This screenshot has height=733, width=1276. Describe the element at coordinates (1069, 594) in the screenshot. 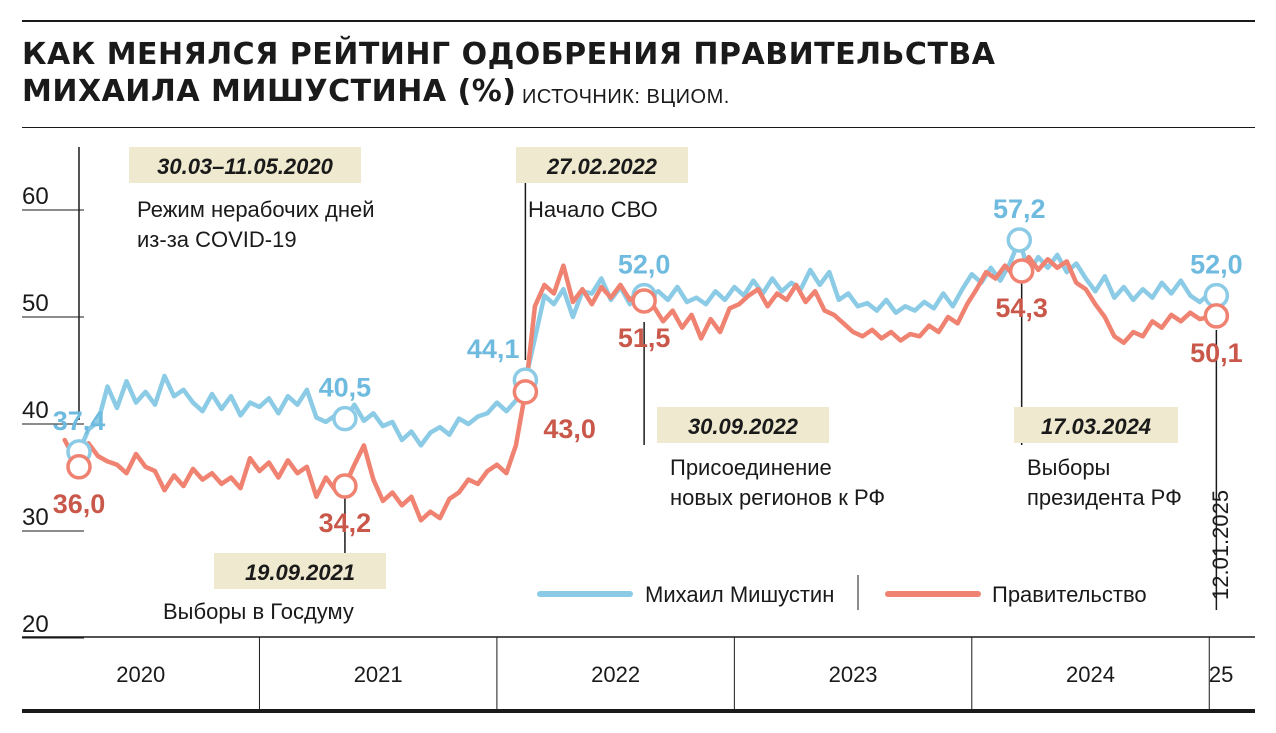

I see `legend-label-government: Правительство` at that location.